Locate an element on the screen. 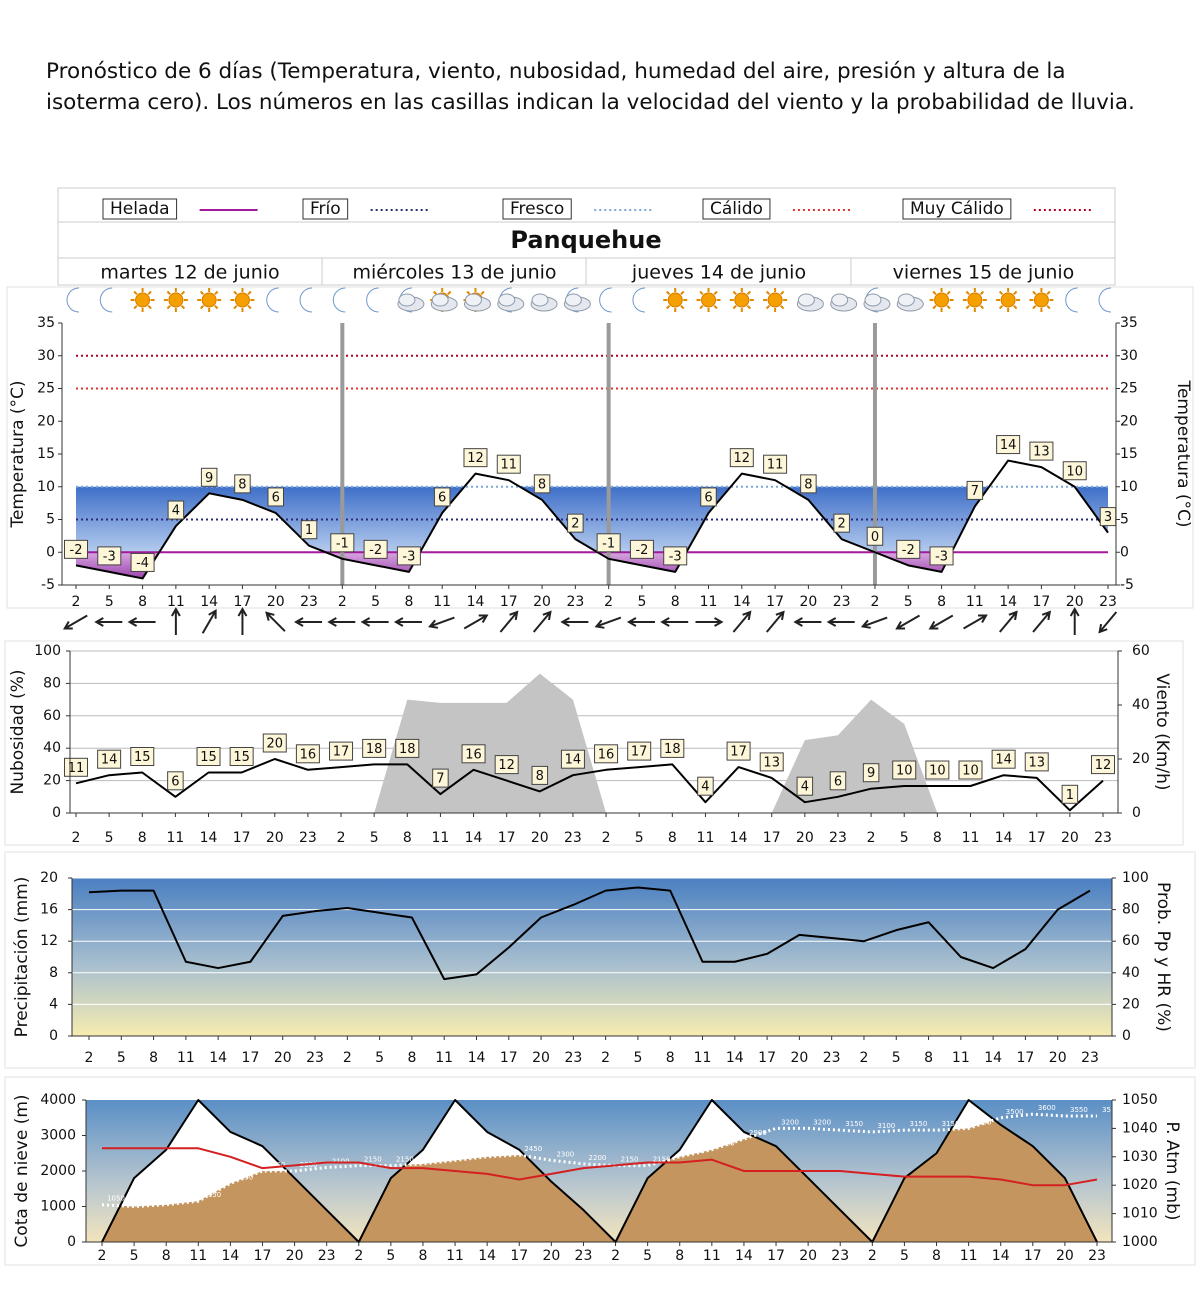  value-label: 1650 is located at coordinates (244, 1177).